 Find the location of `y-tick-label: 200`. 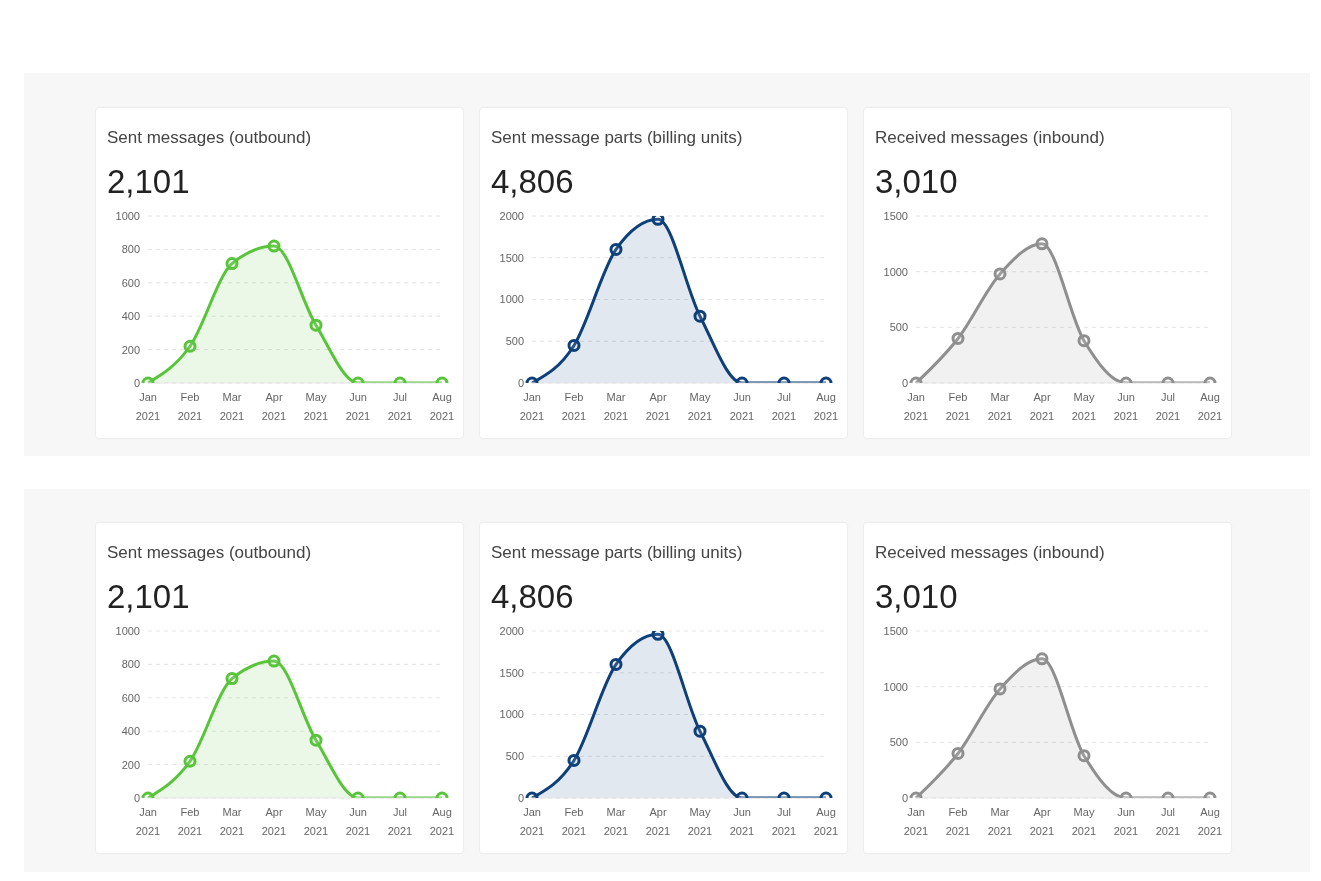

y-tick-label: 200 is located at coordinates (130, 349).